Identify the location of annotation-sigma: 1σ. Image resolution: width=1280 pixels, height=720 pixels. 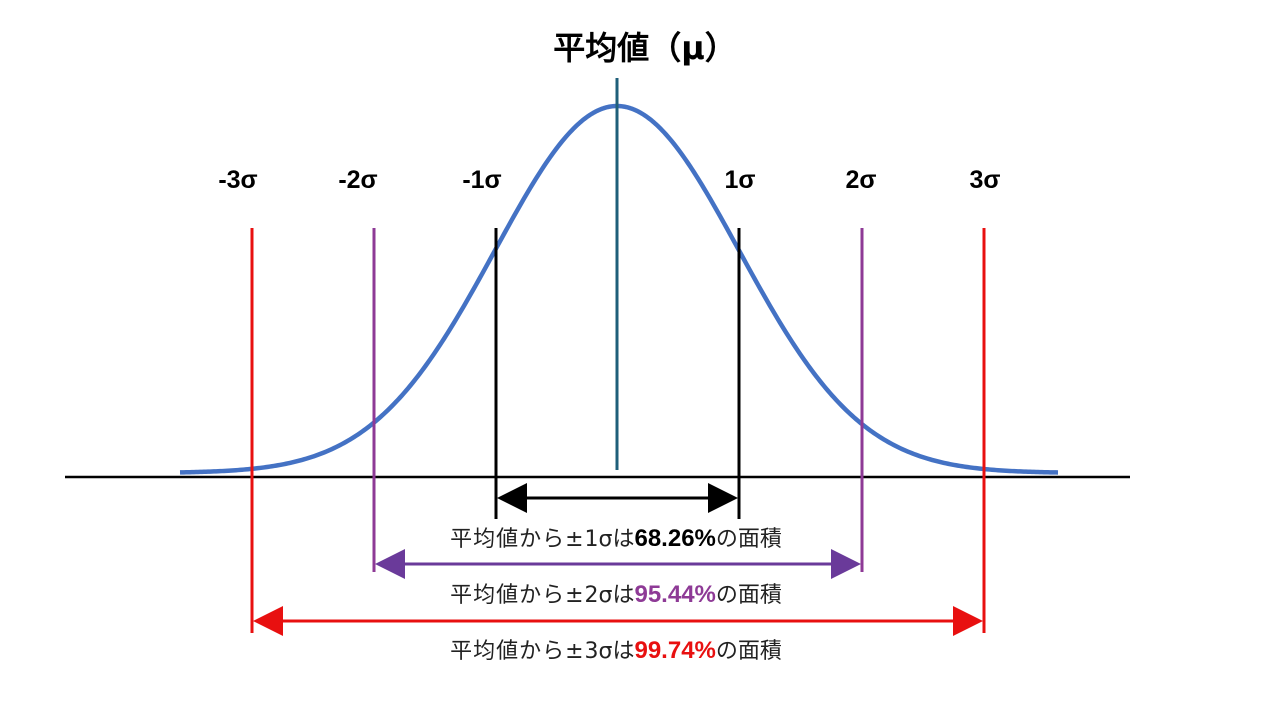
(598, 539).